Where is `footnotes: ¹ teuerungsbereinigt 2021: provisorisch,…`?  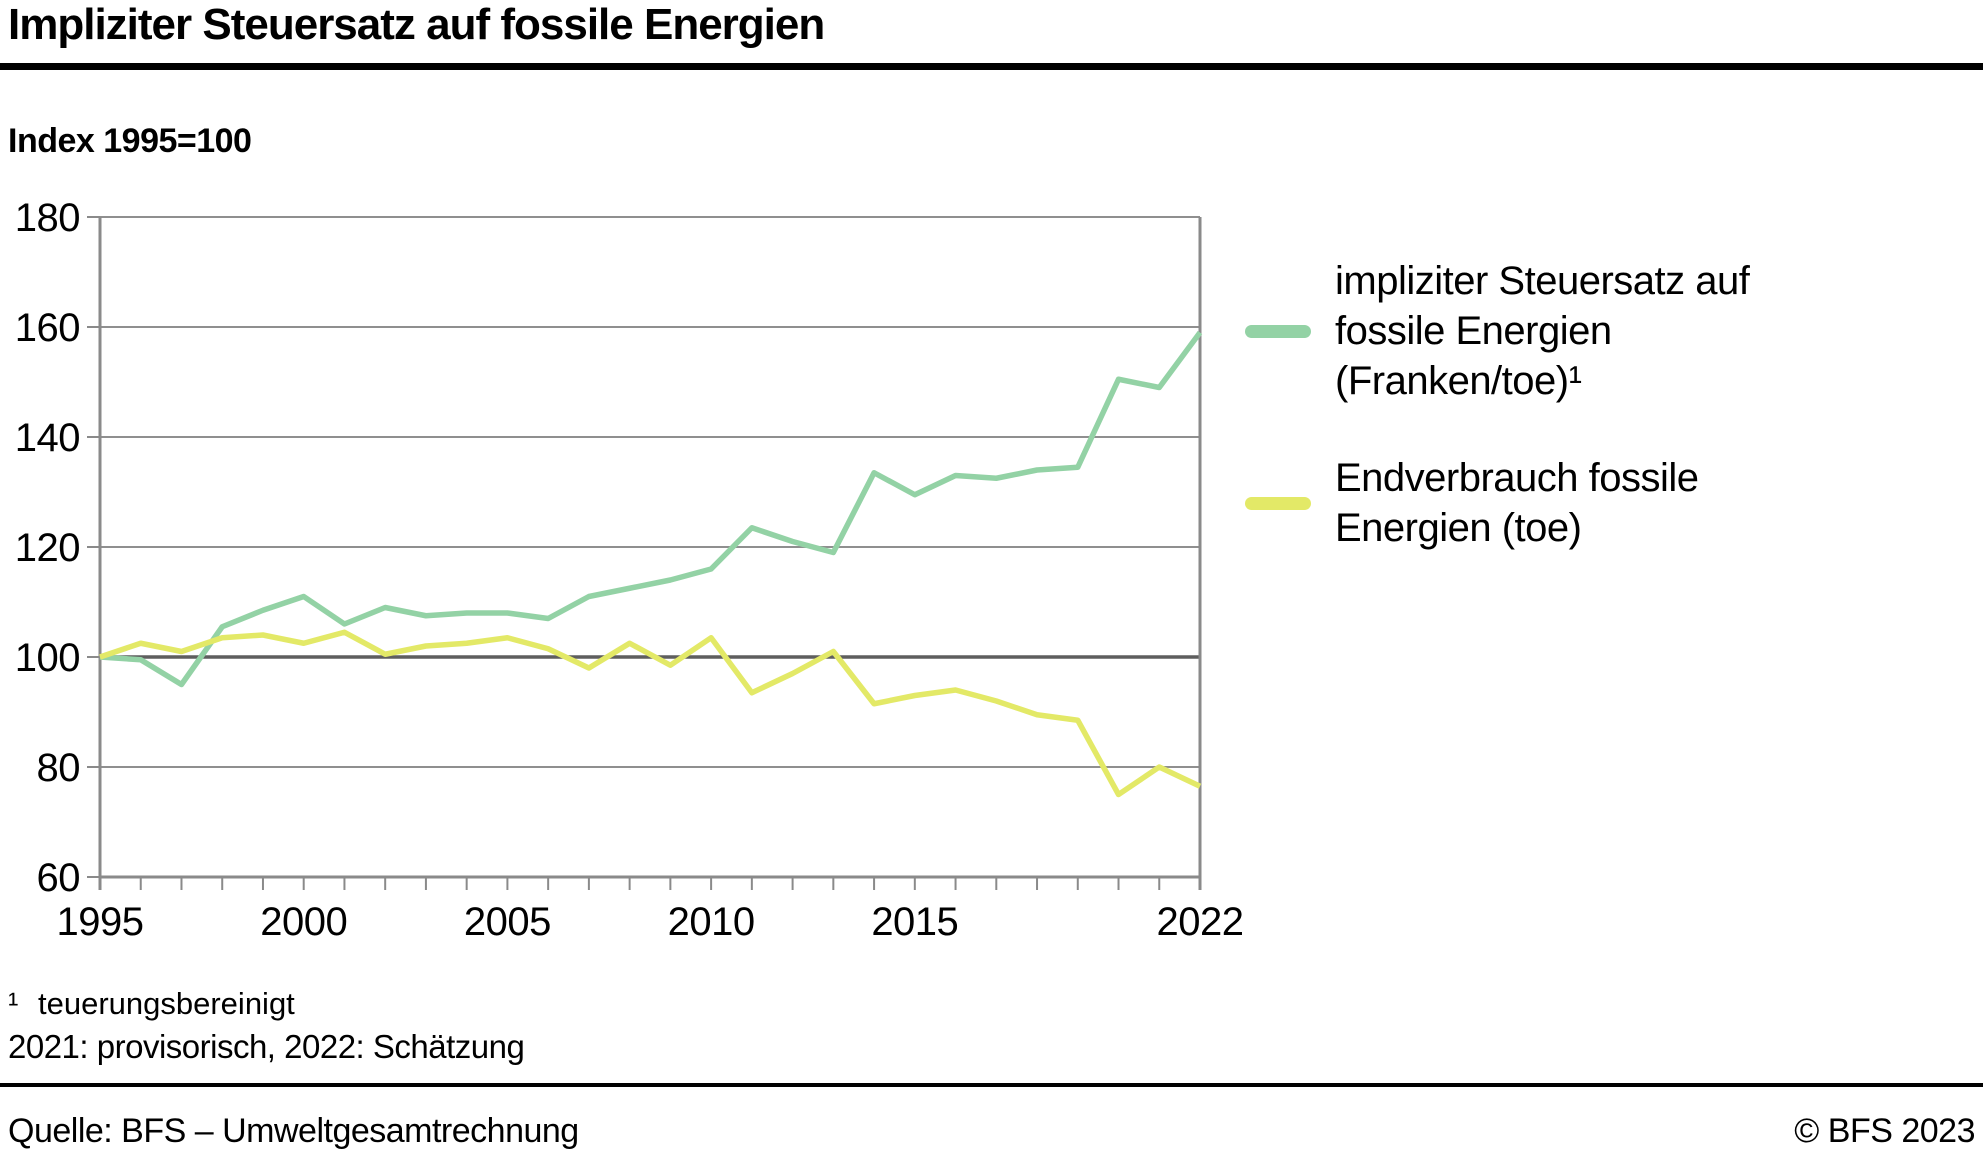
footnotes: ¹ teuerungsbereinigt 2021: provisorisch,… is located at coordinates (266, 1027).